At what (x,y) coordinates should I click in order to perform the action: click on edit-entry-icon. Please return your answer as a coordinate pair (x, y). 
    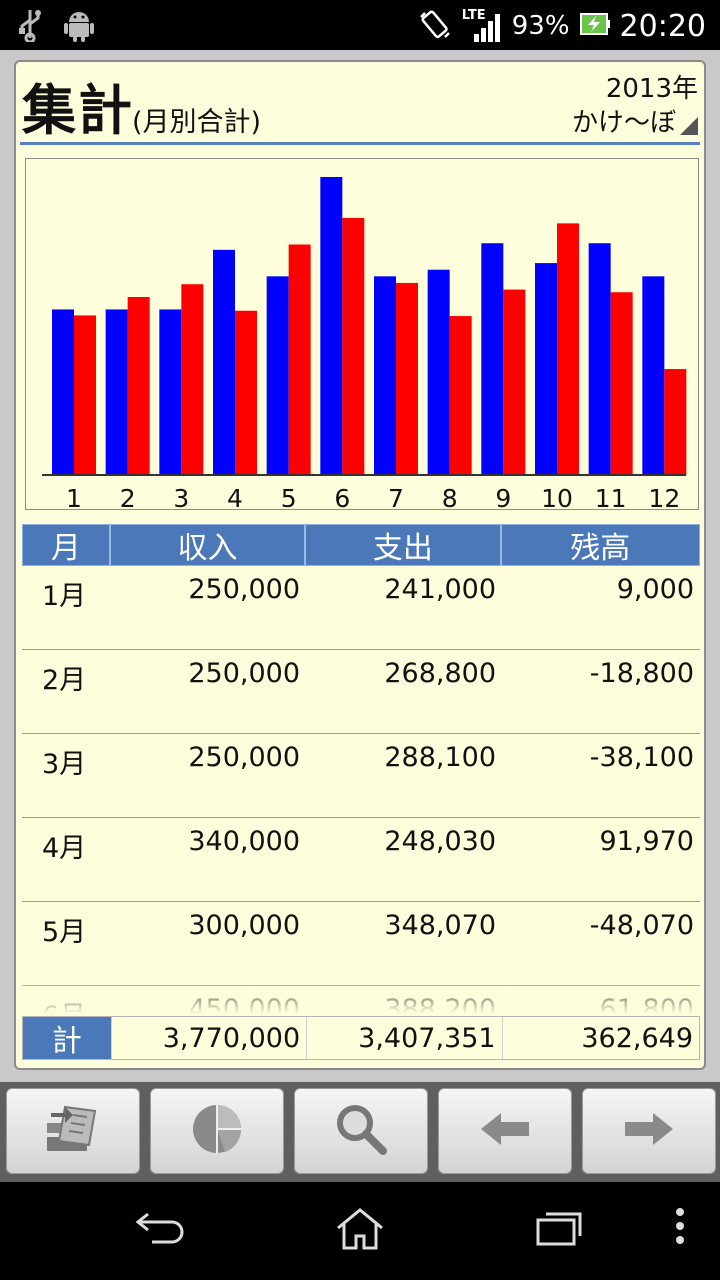
    Looking at the image, I should click on (73, 1131).